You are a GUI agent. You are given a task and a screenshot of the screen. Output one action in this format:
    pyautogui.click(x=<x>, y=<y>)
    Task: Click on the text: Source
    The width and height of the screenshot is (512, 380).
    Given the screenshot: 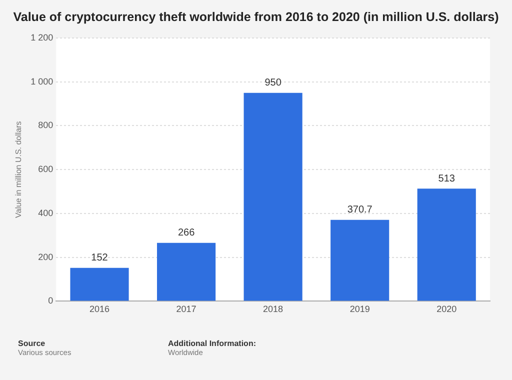 What is the action you would take?
    pyautogui.click(x=32, y=343)
    